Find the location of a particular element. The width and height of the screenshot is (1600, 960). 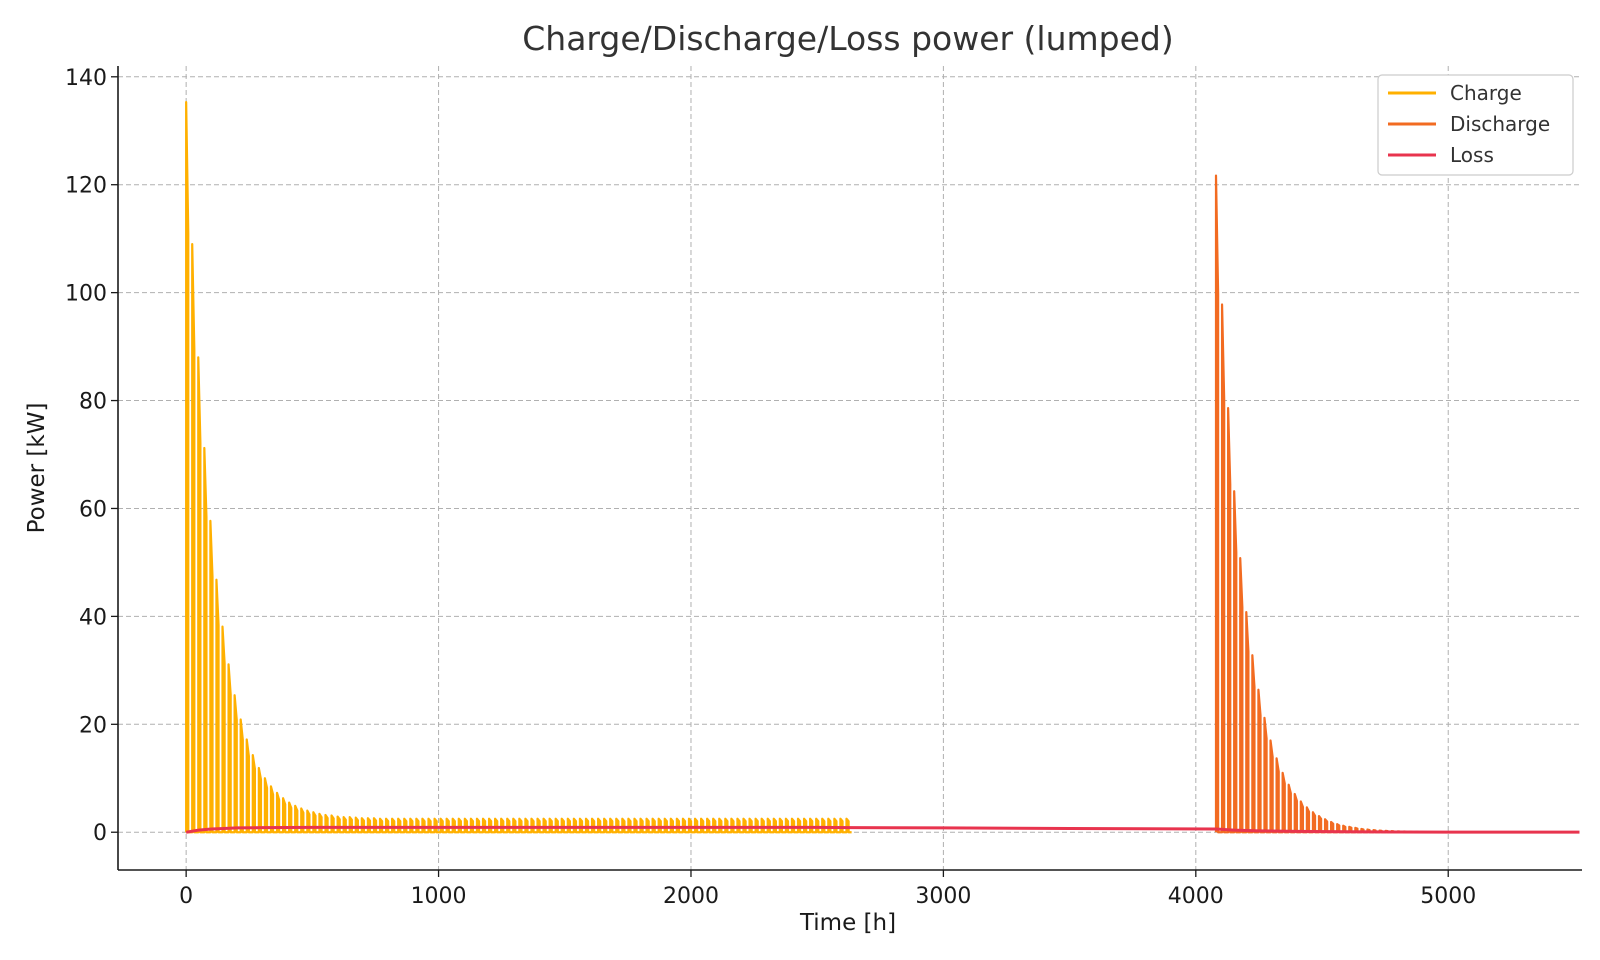

y-tick-label: 0 is located at coordinates (100, 833).